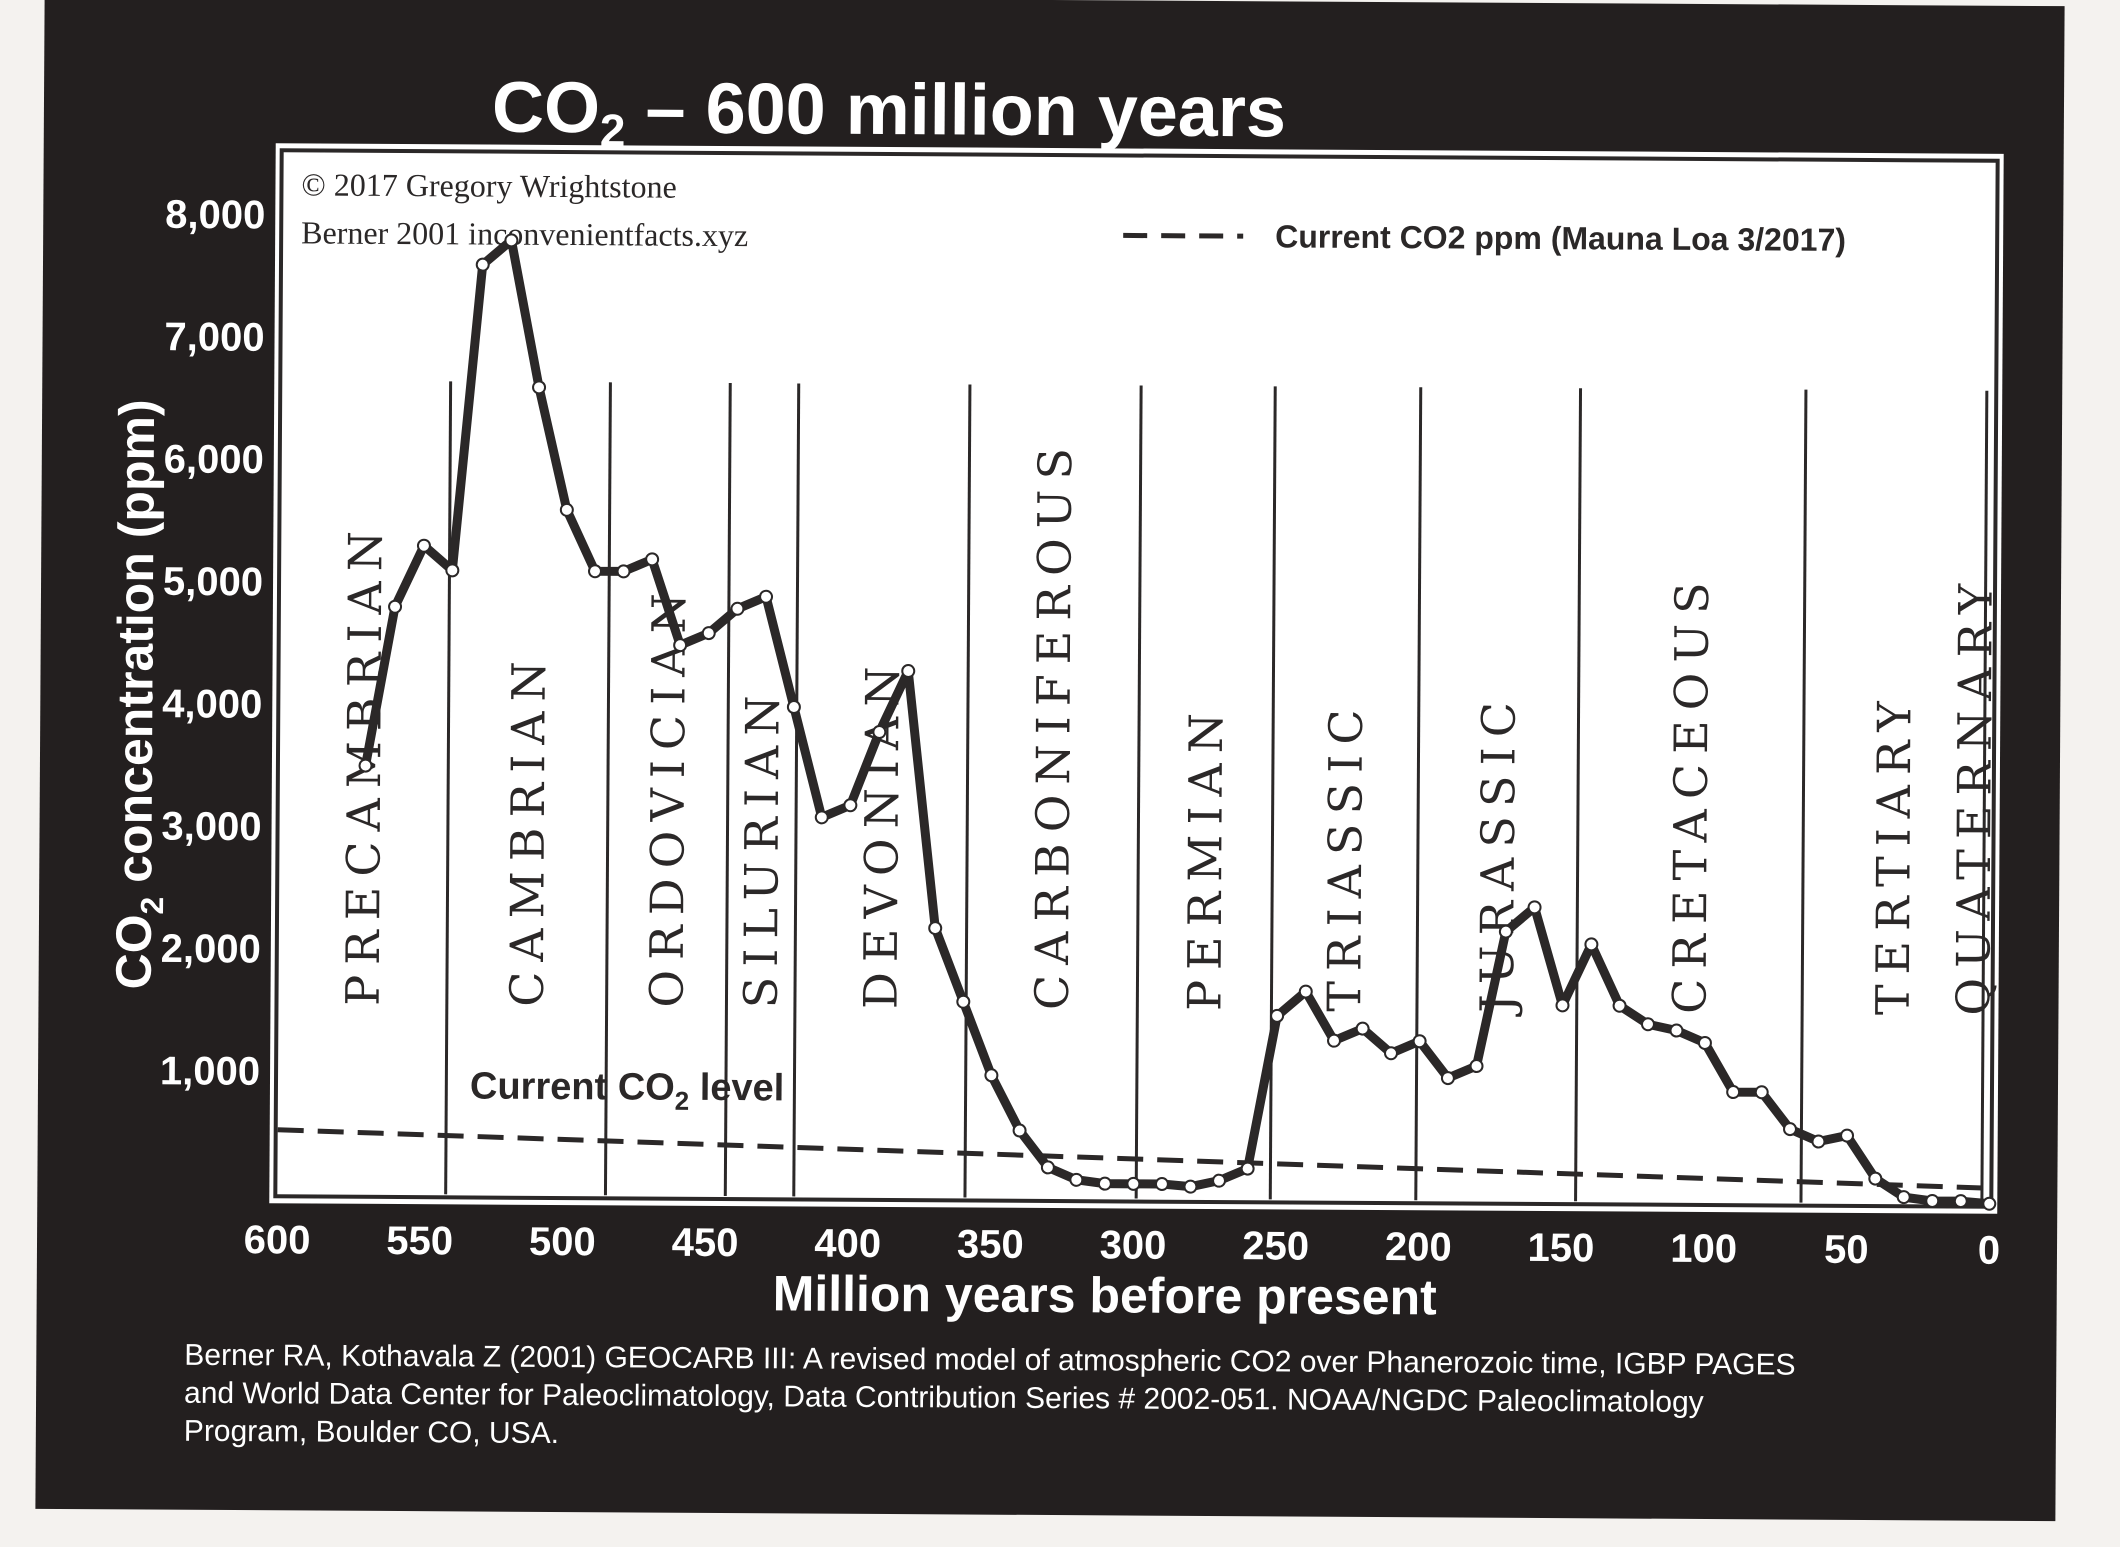 The height and width of the screenshot is (1547, 2120). What do you see at coordinates (967, 791) in the screenshot?
I see `period-boundary-carboniferous` at bounding box center [967, 791].